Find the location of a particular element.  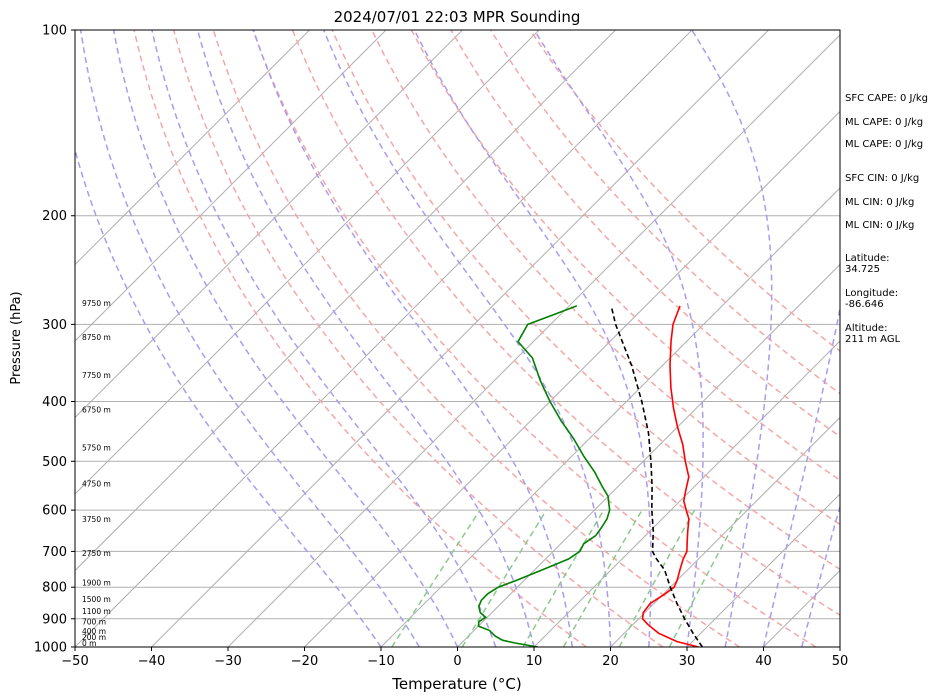

y-tick-label: 900 is located at coordinates (54, 619).